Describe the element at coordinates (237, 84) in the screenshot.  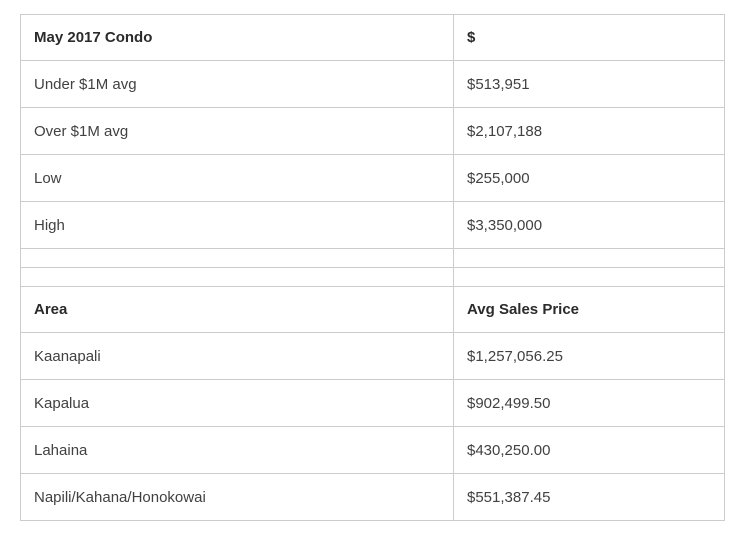
I see `row-label-cell: Under $1M avg` at that location.